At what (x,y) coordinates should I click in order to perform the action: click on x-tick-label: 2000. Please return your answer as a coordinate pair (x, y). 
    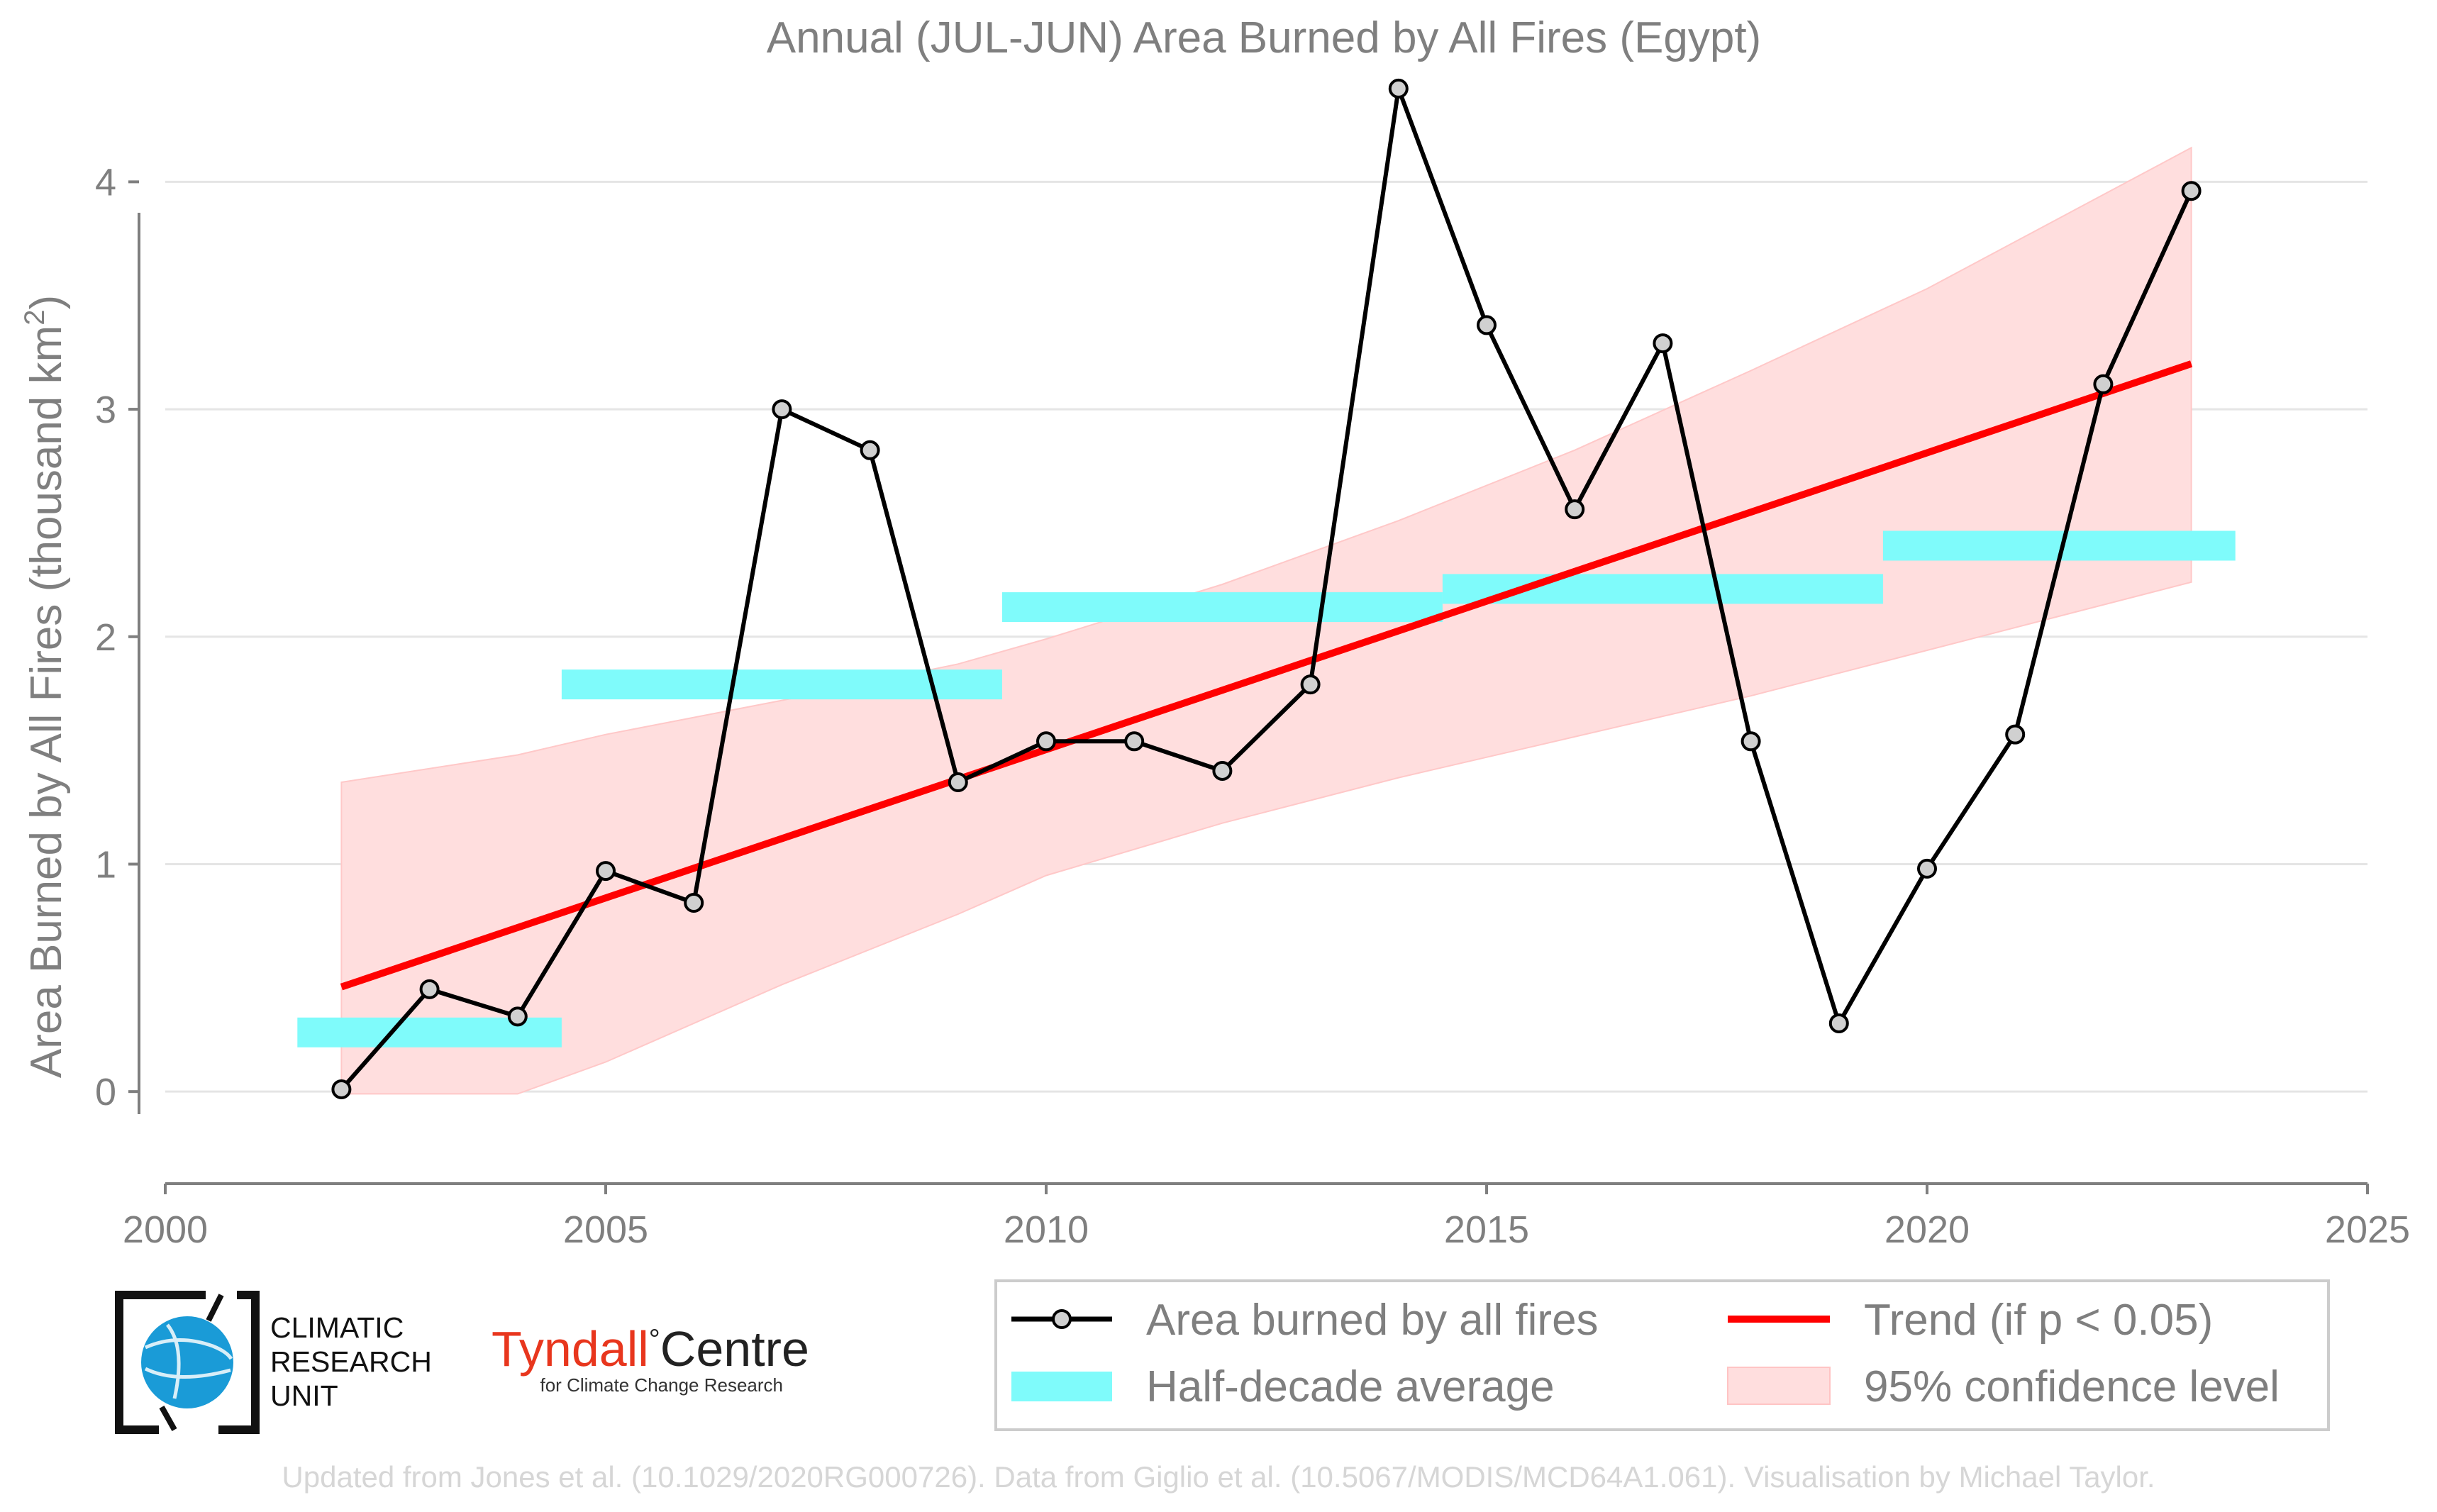
    Looking at the image, I should click on (165, 1229).